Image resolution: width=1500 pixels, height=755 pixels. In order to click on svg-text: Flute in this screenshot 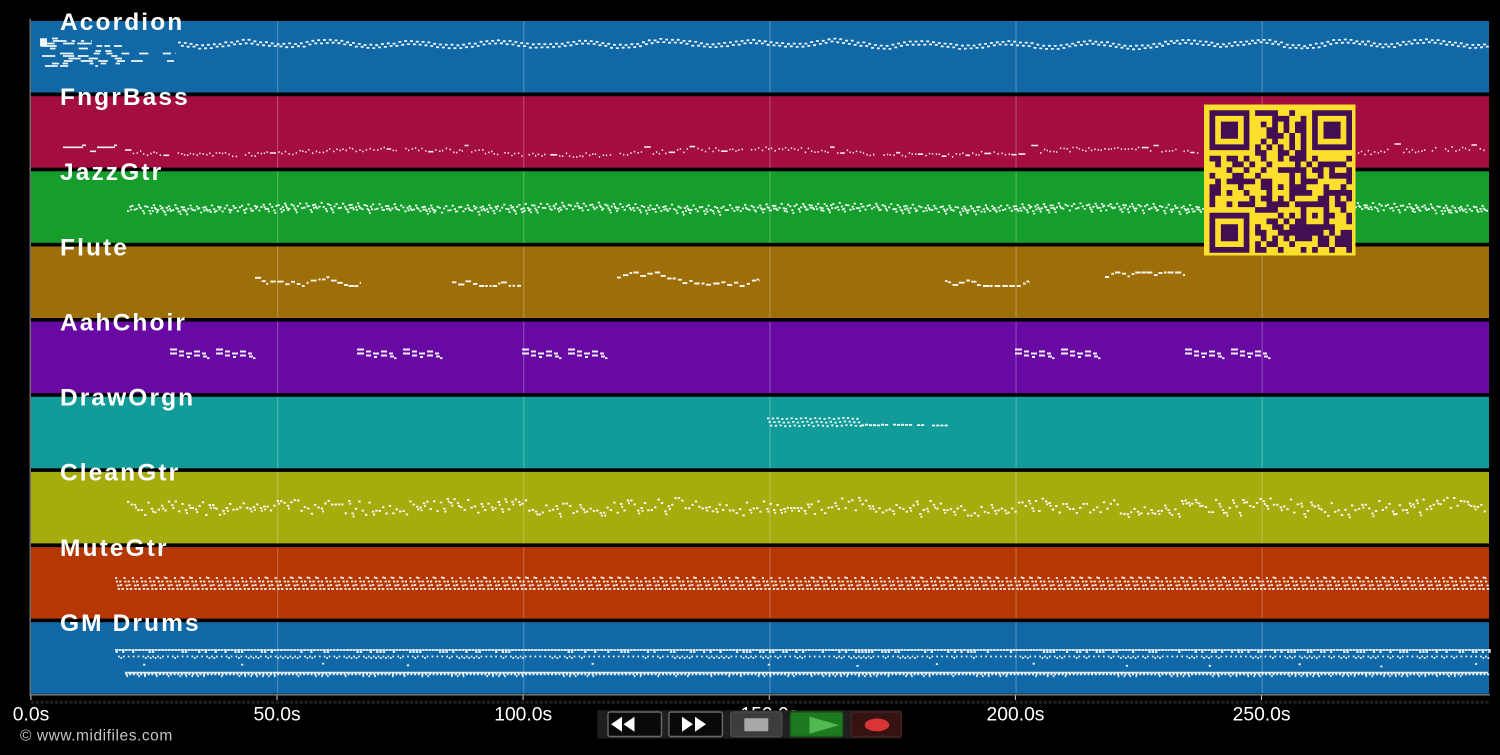, I will do `click(94, 247)`.